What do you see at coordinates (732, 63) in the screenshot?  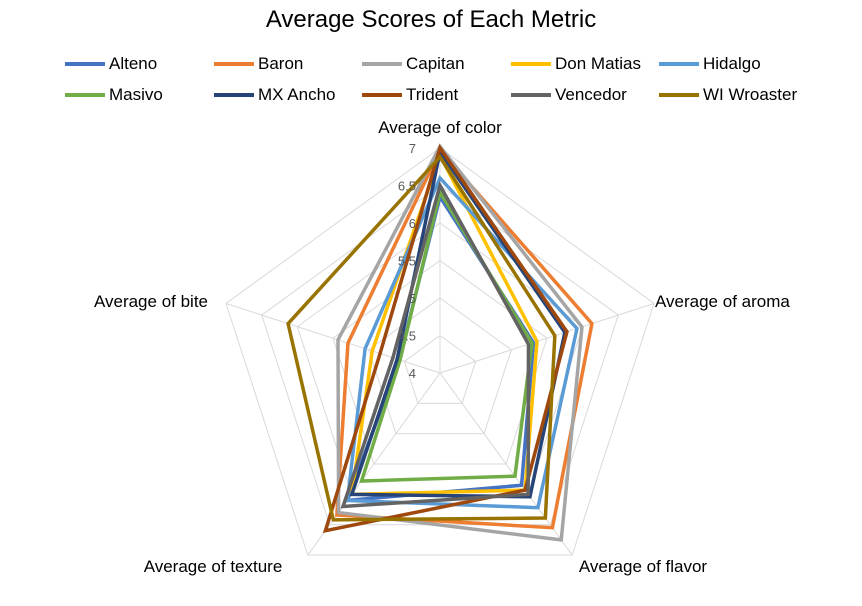 I see `legend-label: Hidalgo` at bounding box center [732, 63].